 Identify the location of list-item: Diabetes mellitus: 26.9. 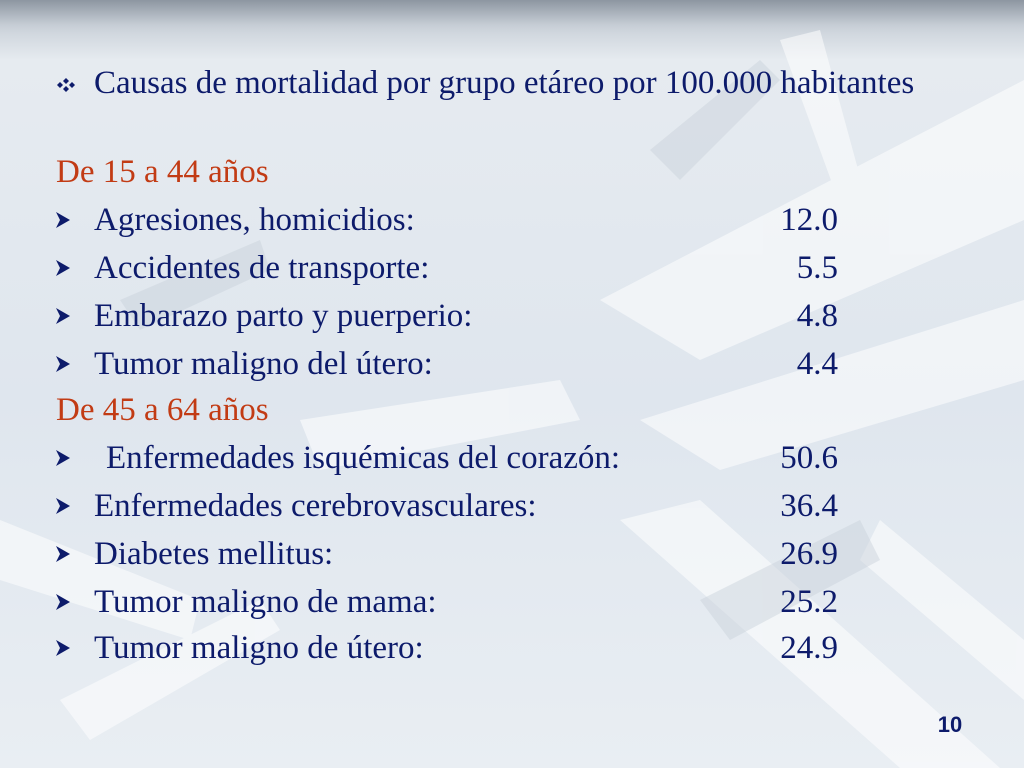
(456, 554).